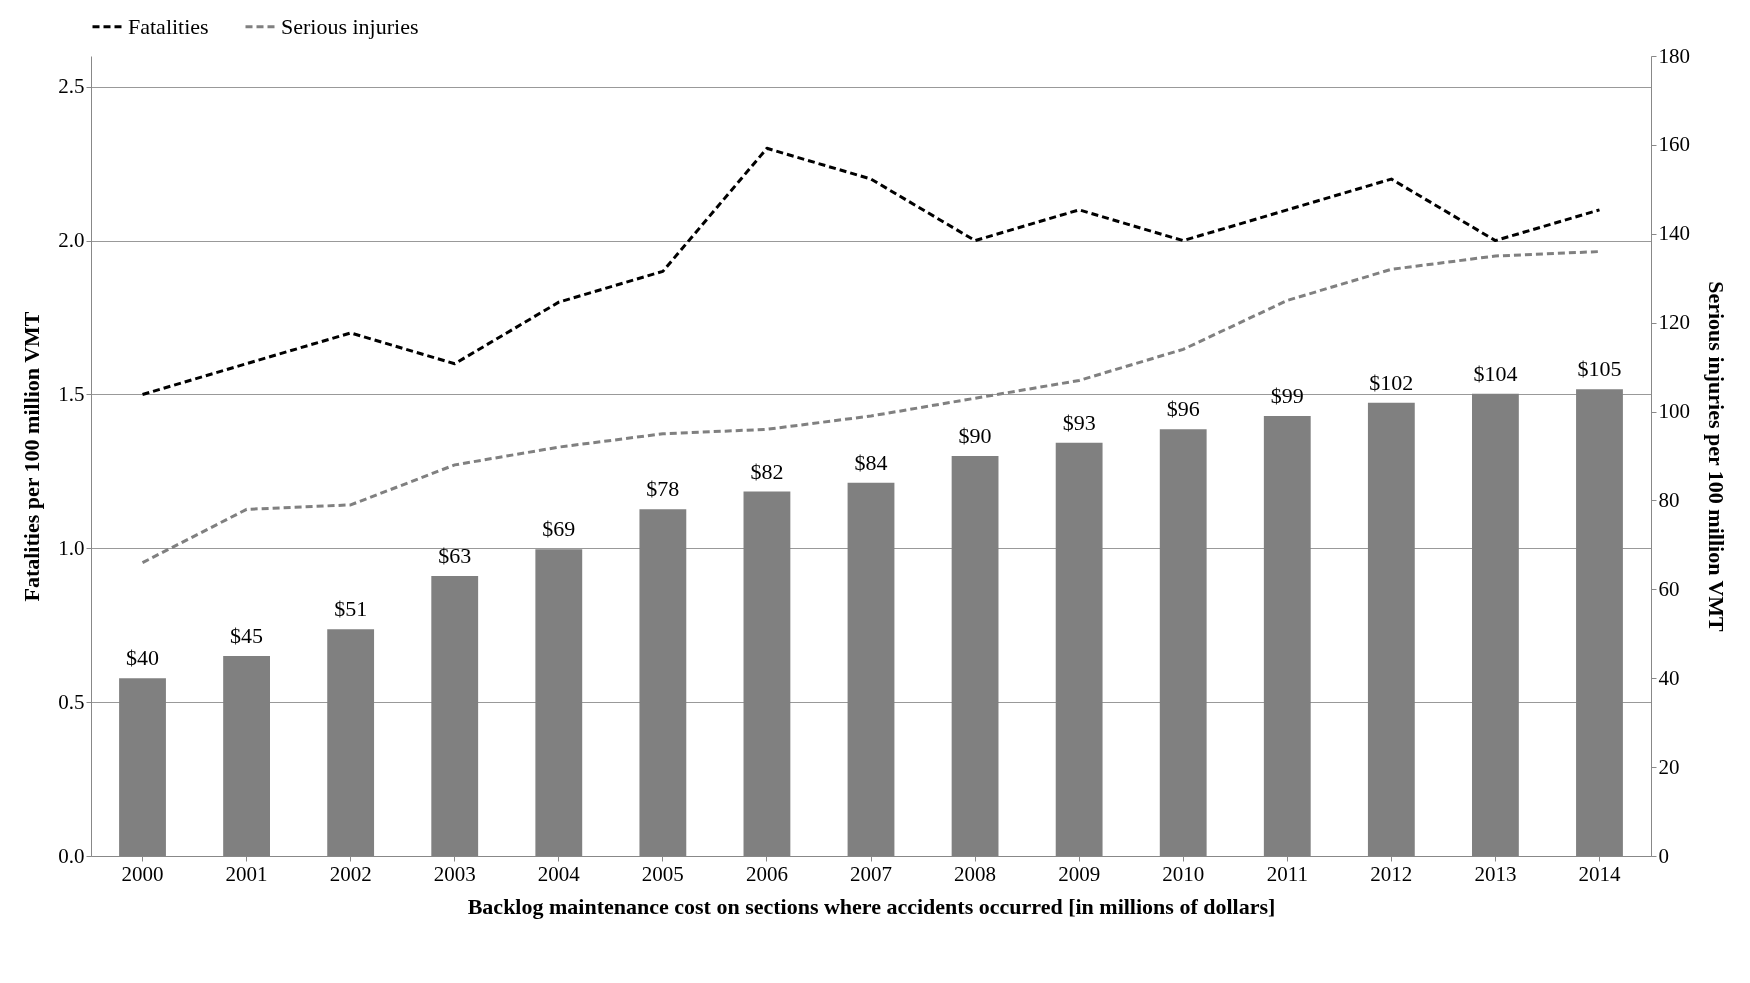  Describe the element at coordinates (766, 873) in the screenshot. I see `x-tick-label: 2006` at that location.